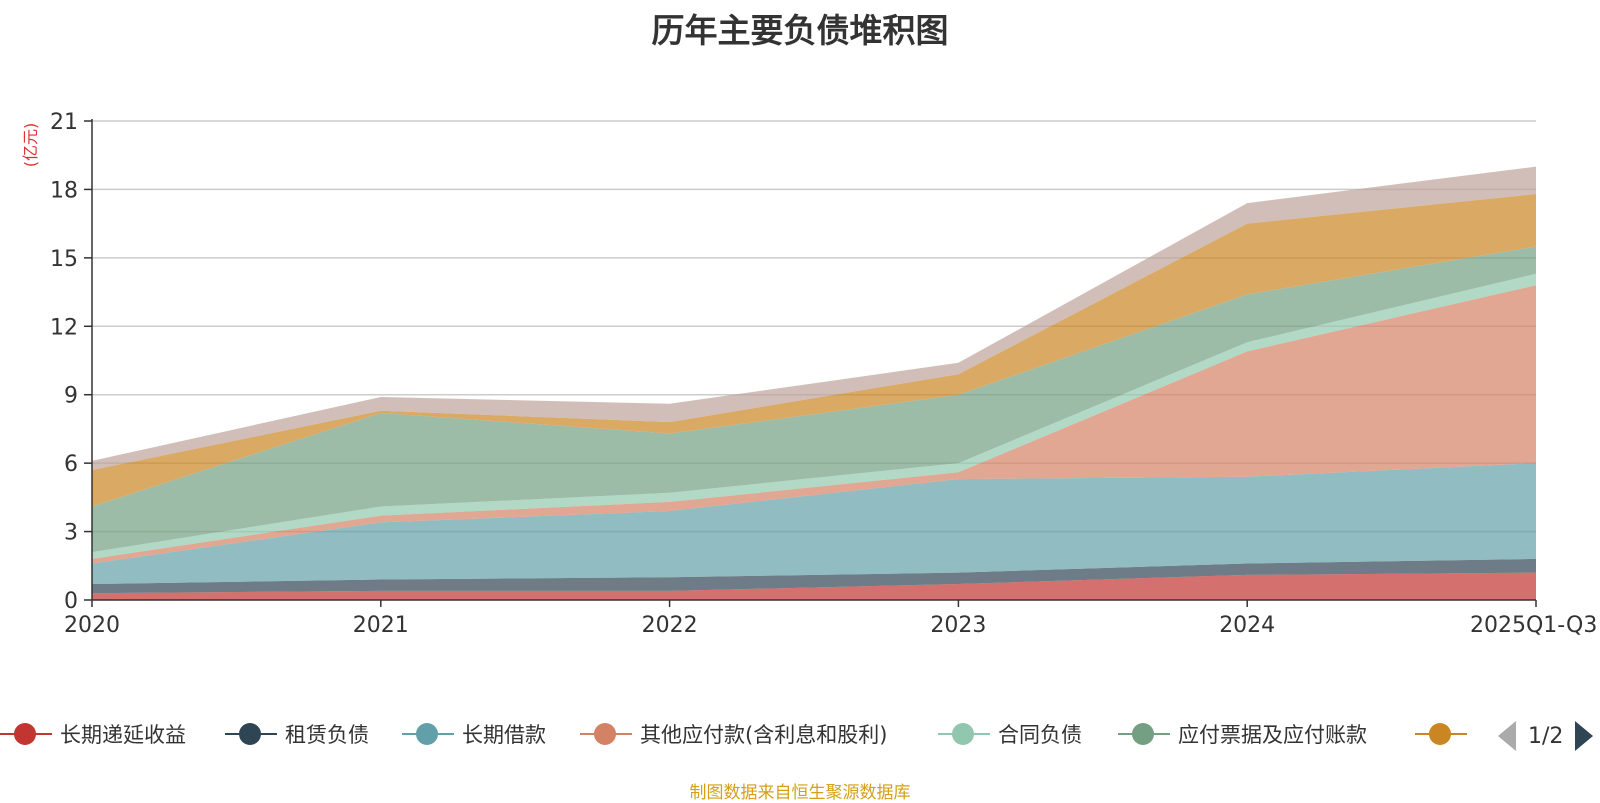 This screenshot has width=1600, height=803. Describe the element at coordinates (92, 625) in the screenshot. I see `x-tick-label: 2020` at that location.